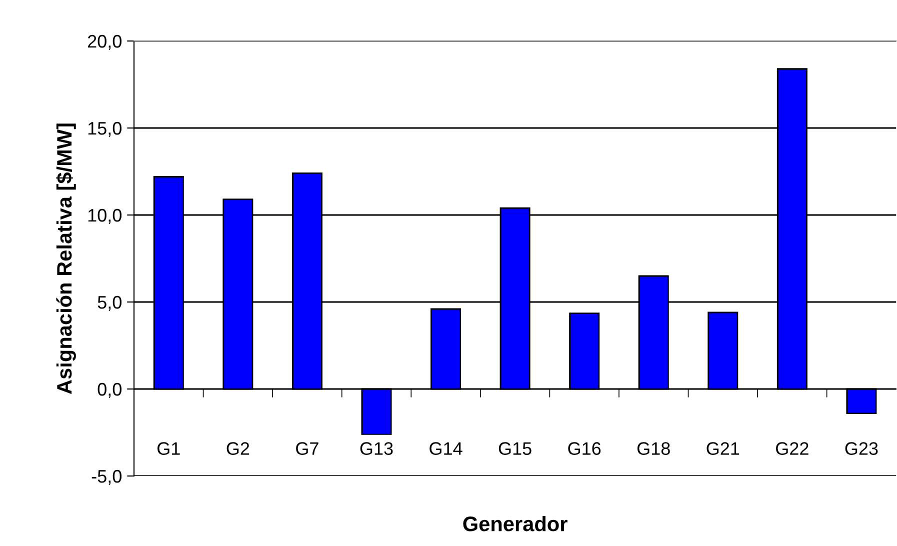  Describe the element at coordinates (110, 303) in the screenshot. I see `y-tick-label: 5,0` at that location.